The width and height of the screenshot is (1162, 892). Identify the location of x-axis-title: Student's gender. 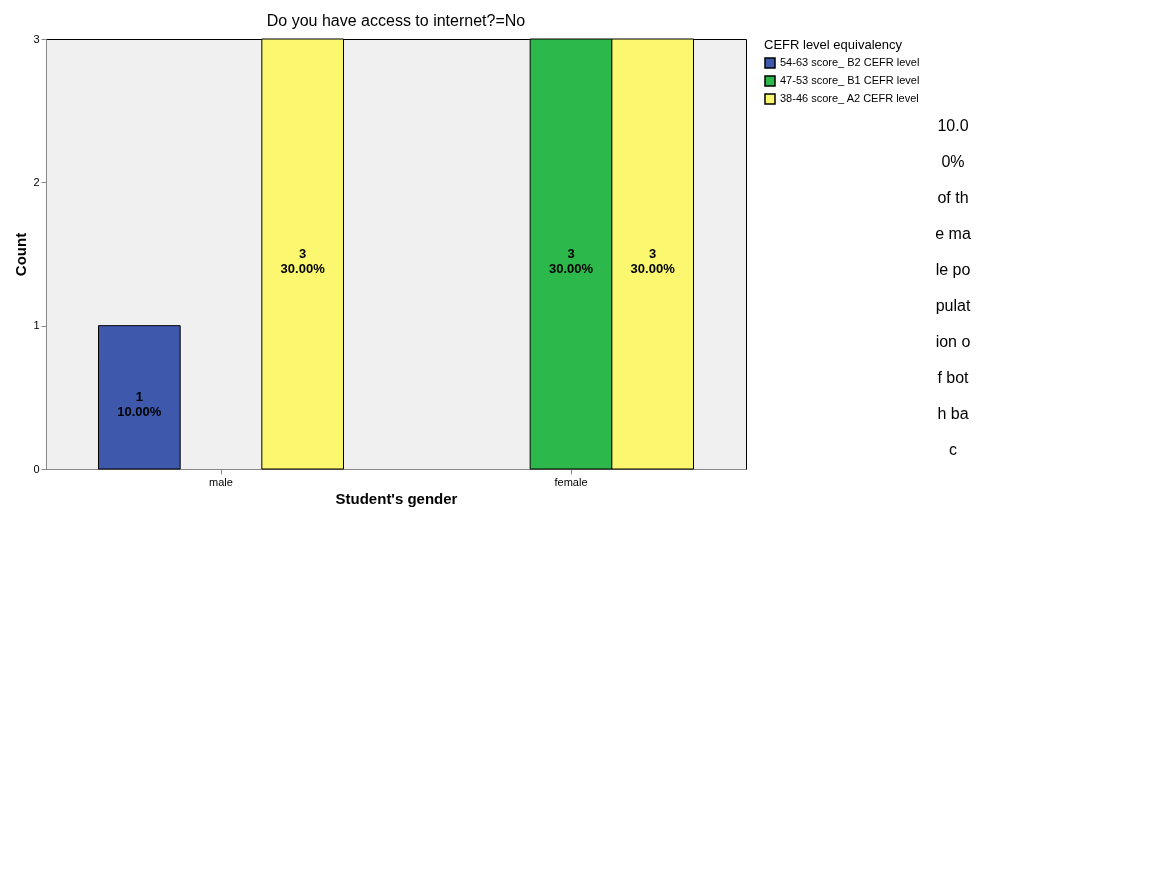
(396, 498).